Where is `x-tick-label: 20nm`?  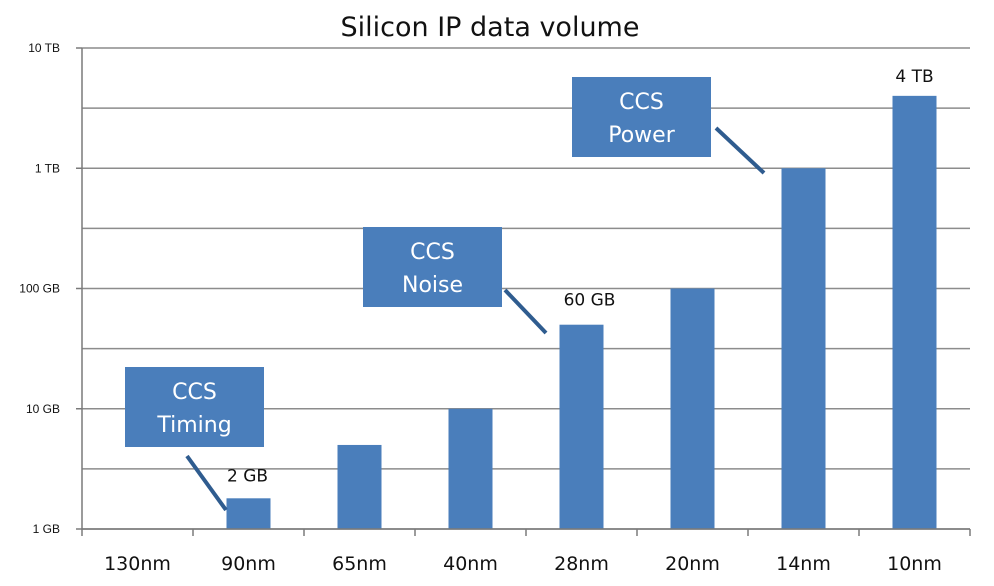 x-tick-label: 20nm is located at coordinates (692, 564).